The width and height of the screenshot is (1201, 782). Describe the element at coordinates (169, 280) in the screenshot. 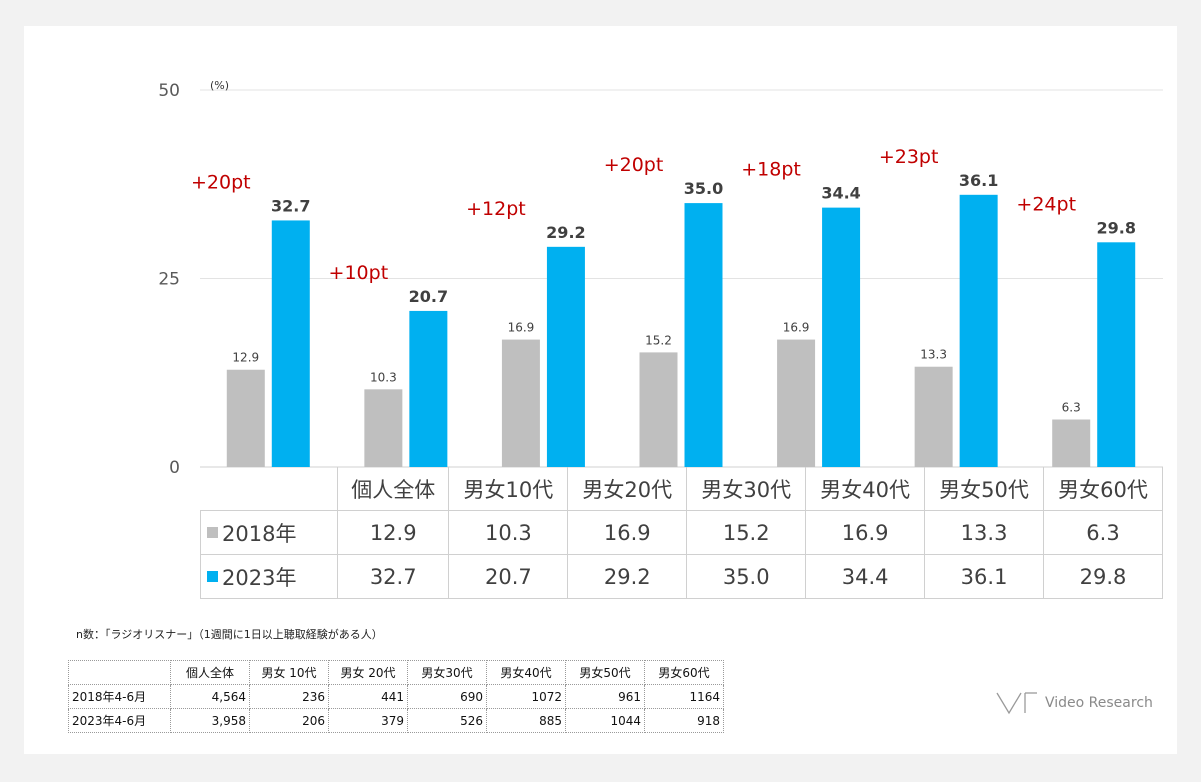

I see `y-tick-label: 25` at that location.